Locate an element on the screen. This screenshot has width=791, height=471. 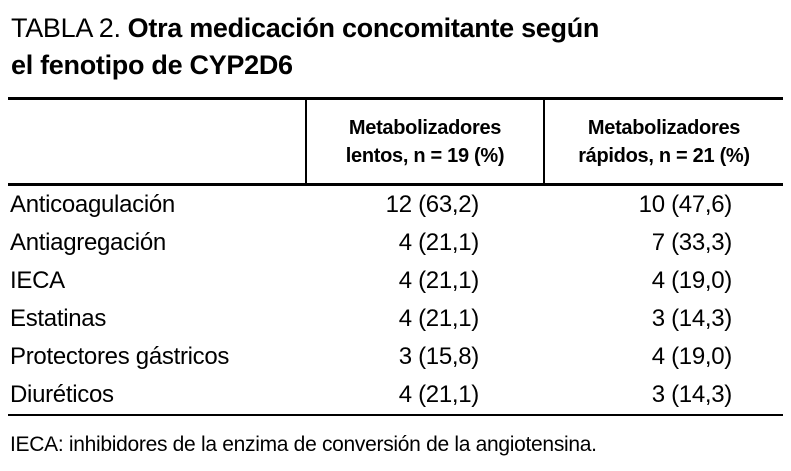
table-number: TABLA 2. is located at coordinates (66, 28).